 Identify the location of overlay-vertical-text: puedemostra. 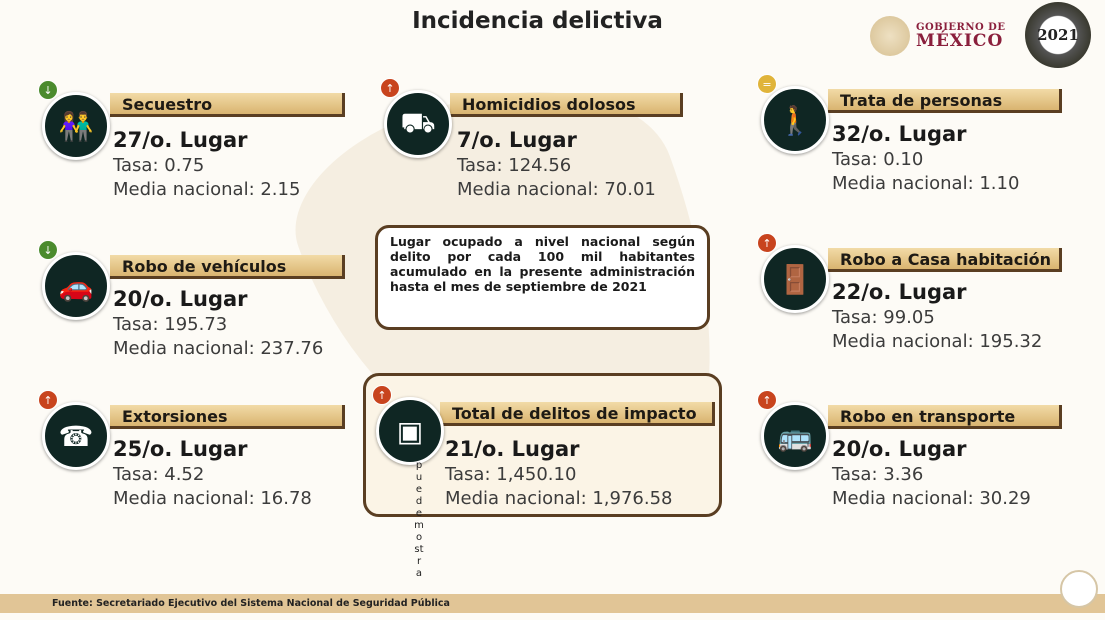
(419, 519).